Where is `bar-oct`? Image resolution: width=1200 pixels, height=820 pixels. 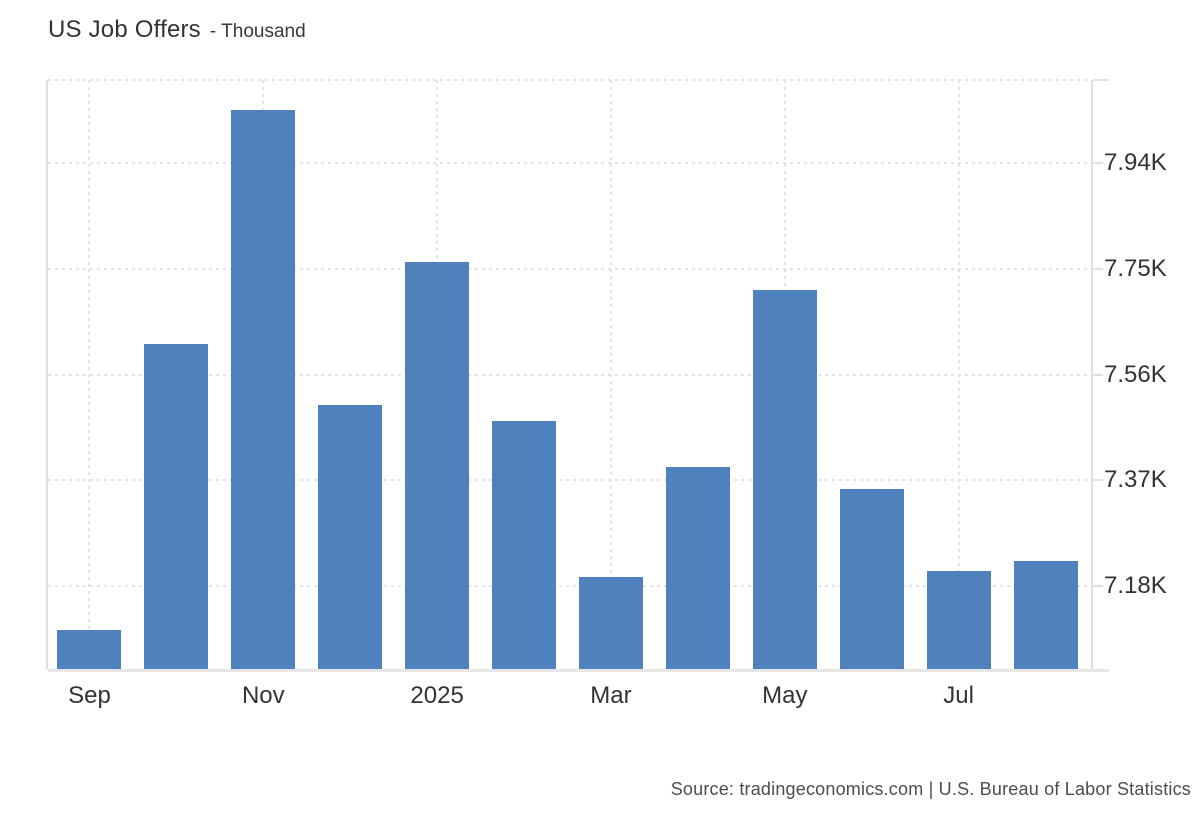
bar-oct is located at coordinates (176, 506).